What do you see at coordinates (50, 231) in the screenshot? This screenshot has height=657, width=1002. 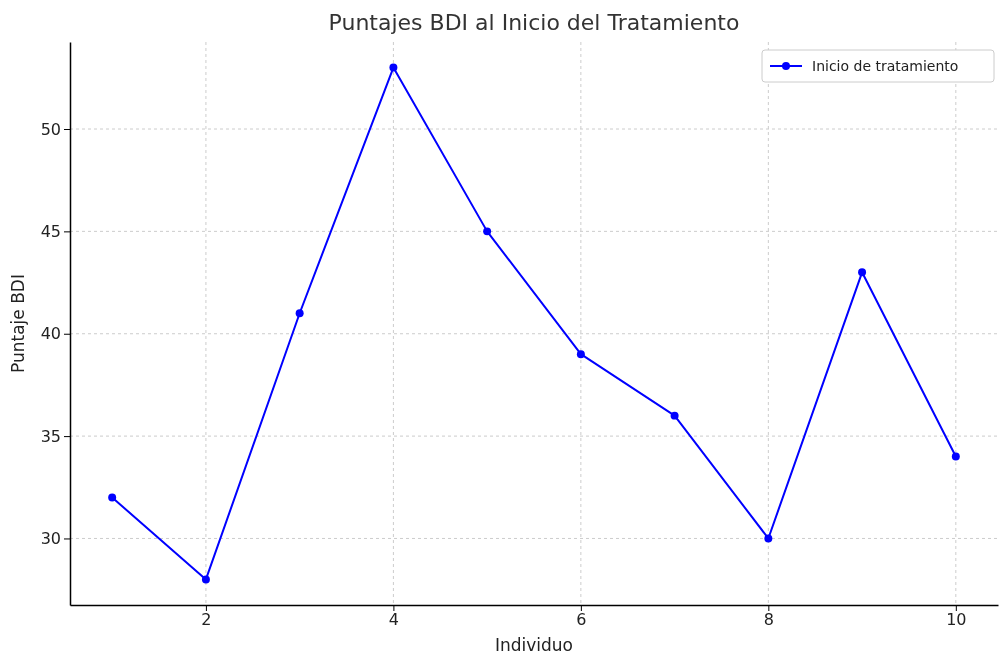 I see `y-tick-label: 45` at bounding box center [50, 231].